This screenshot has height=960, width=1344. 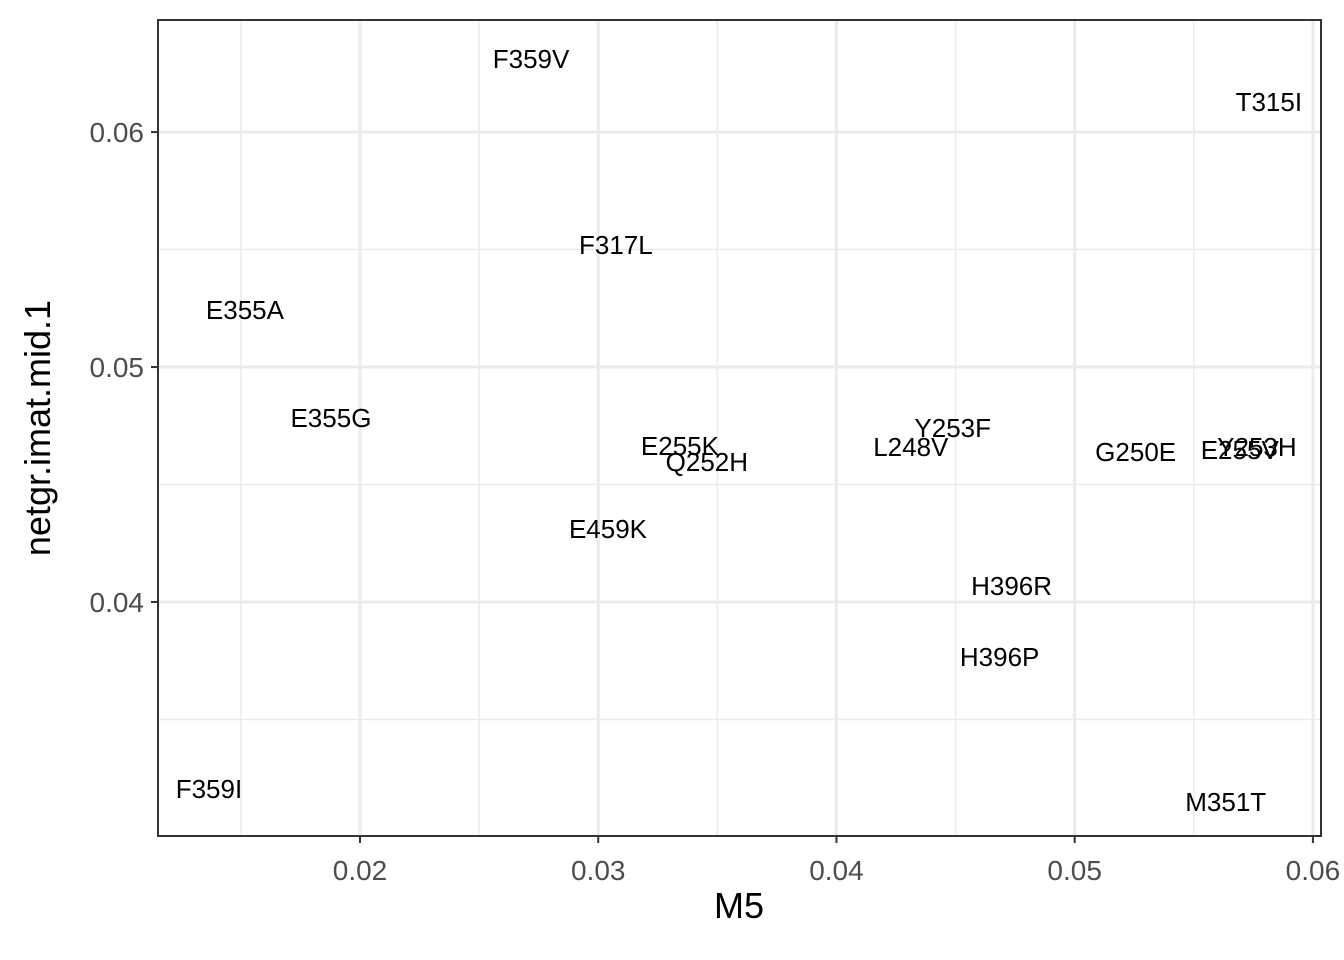 What do you see at coordinates (209, 789) in the screenshot?
I see `point-label: F359I` at bounding box center [209, 789].